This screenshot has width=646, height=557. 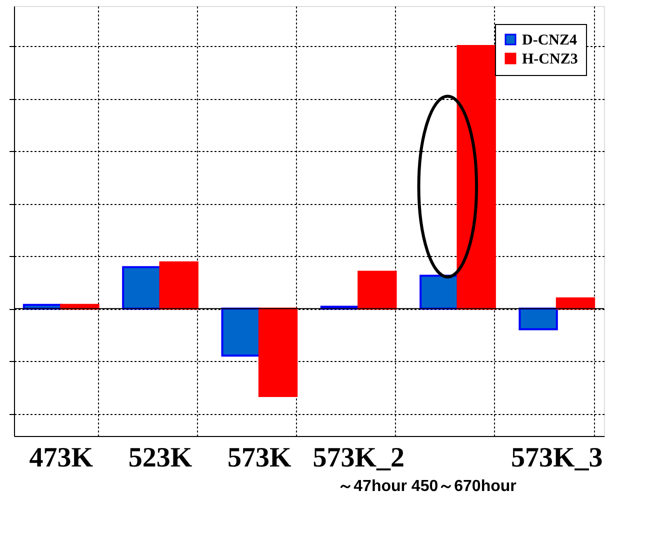 I want to click on x-tick-label: 473K, so click(x=61, y=458).